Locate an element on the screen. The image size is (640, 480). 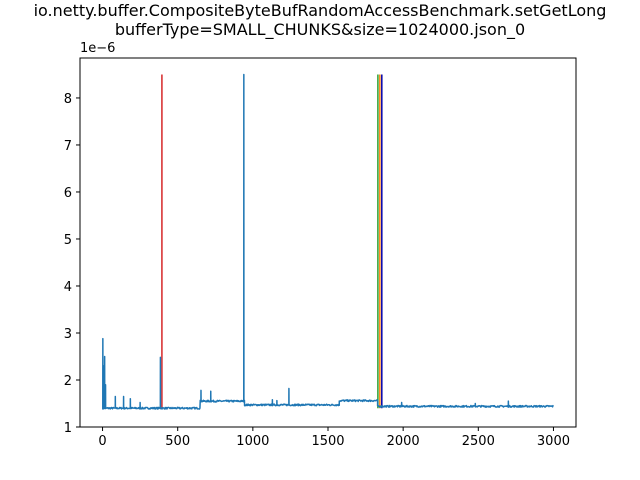
y-tick-label: 6 is located at coordinates (68, 193).